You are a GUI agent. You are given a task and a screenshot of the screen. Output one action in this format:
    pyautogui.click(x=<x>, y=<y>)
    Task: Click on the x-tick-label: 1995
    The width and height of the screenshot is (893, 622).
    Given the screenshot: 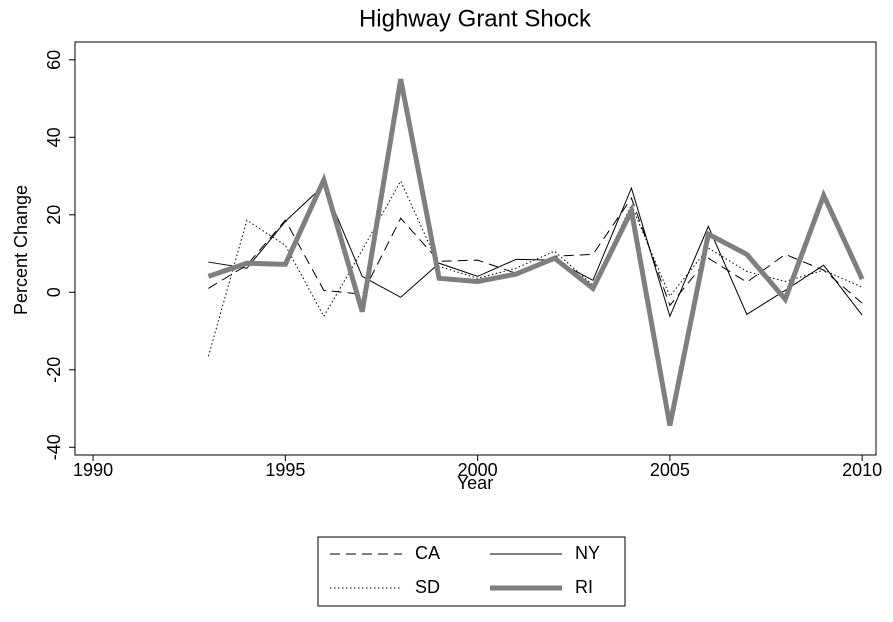 What is the action you would take?
    pyautogui.click(x=285, y=470)
    